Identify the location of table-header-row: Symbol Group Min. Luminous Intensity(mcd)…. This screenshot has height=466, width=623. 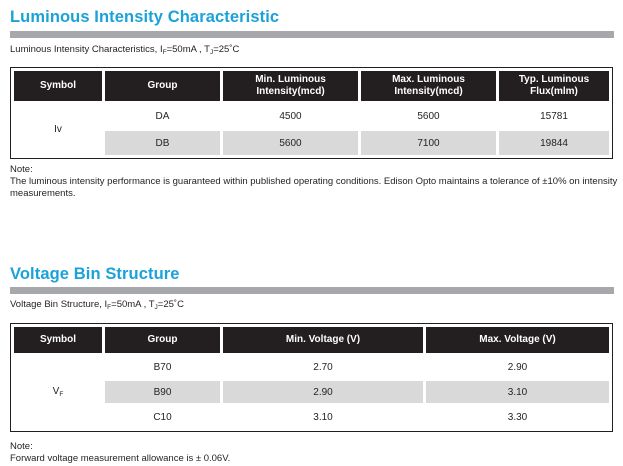
(311, 86).